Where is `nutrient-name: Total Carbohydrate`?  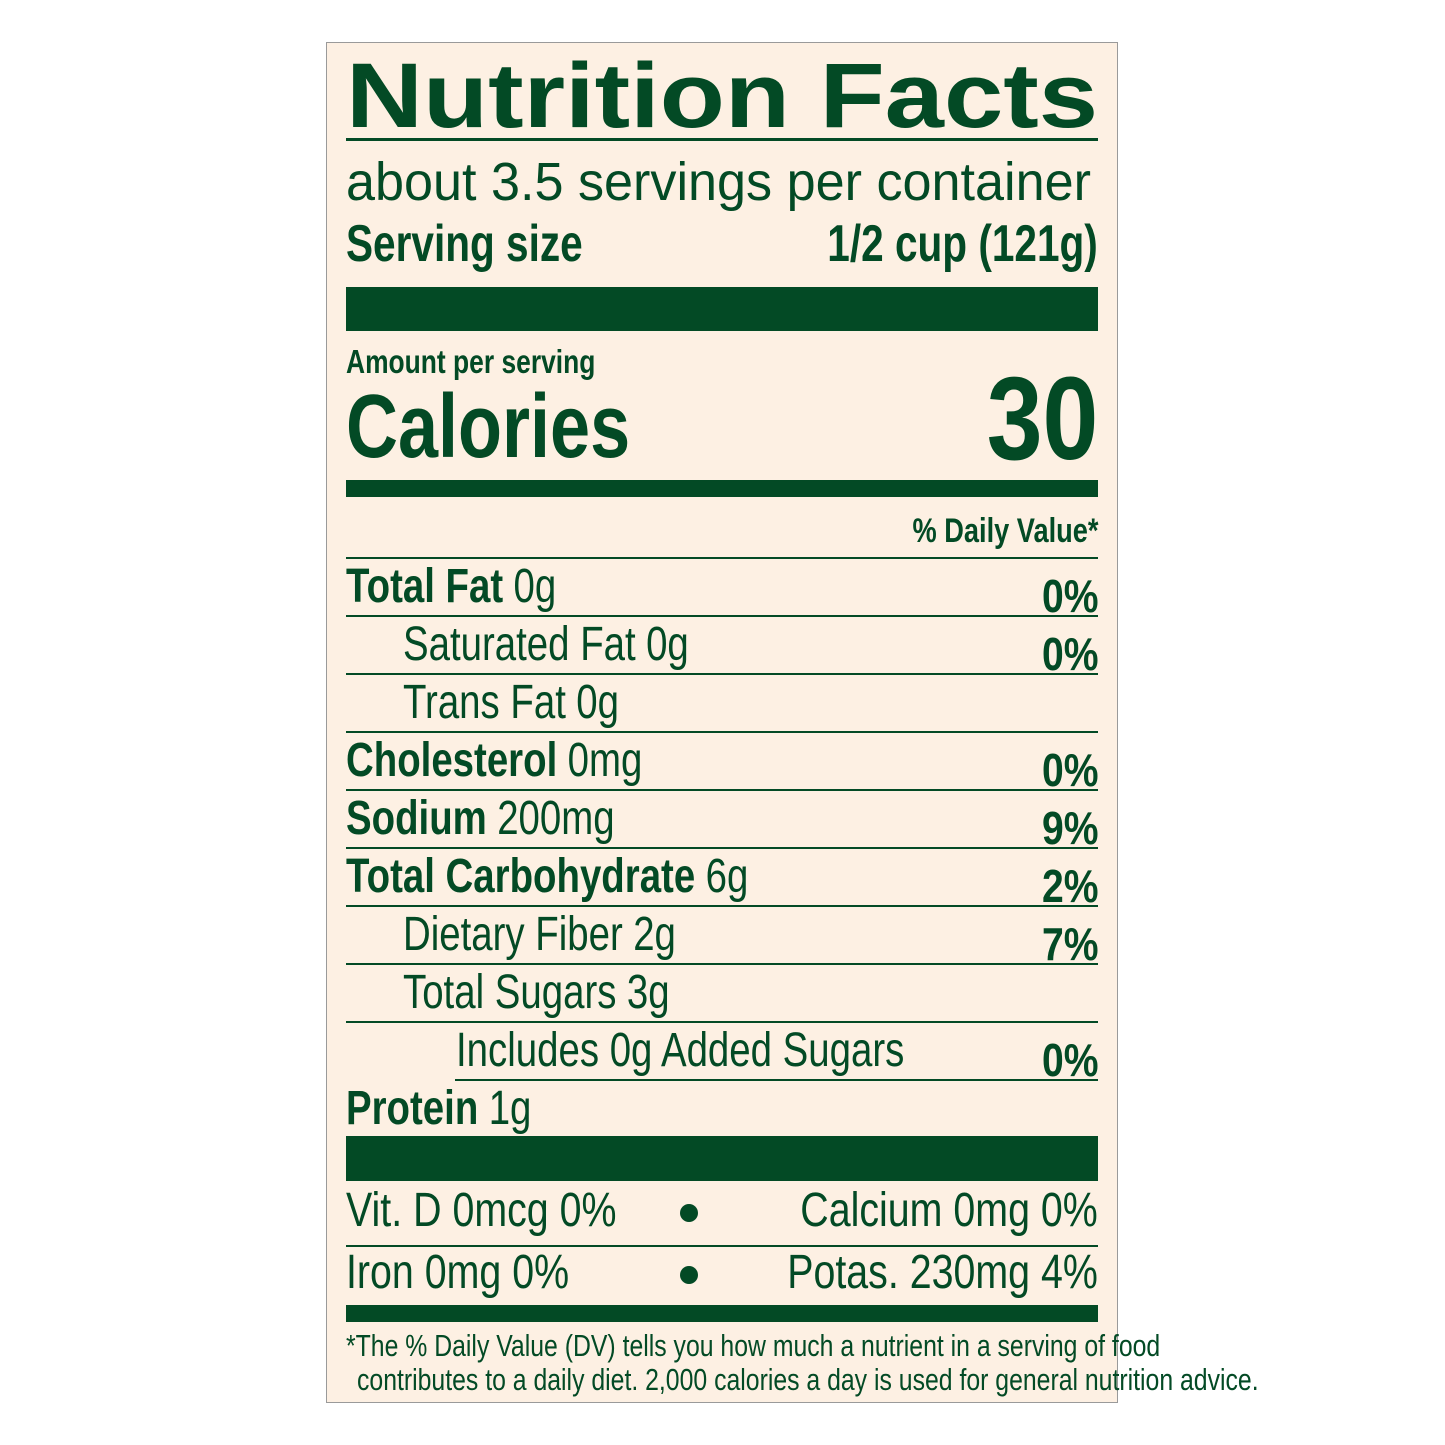
nutrient-name: Total Carbohydrate is located at coordinates (521, 876).